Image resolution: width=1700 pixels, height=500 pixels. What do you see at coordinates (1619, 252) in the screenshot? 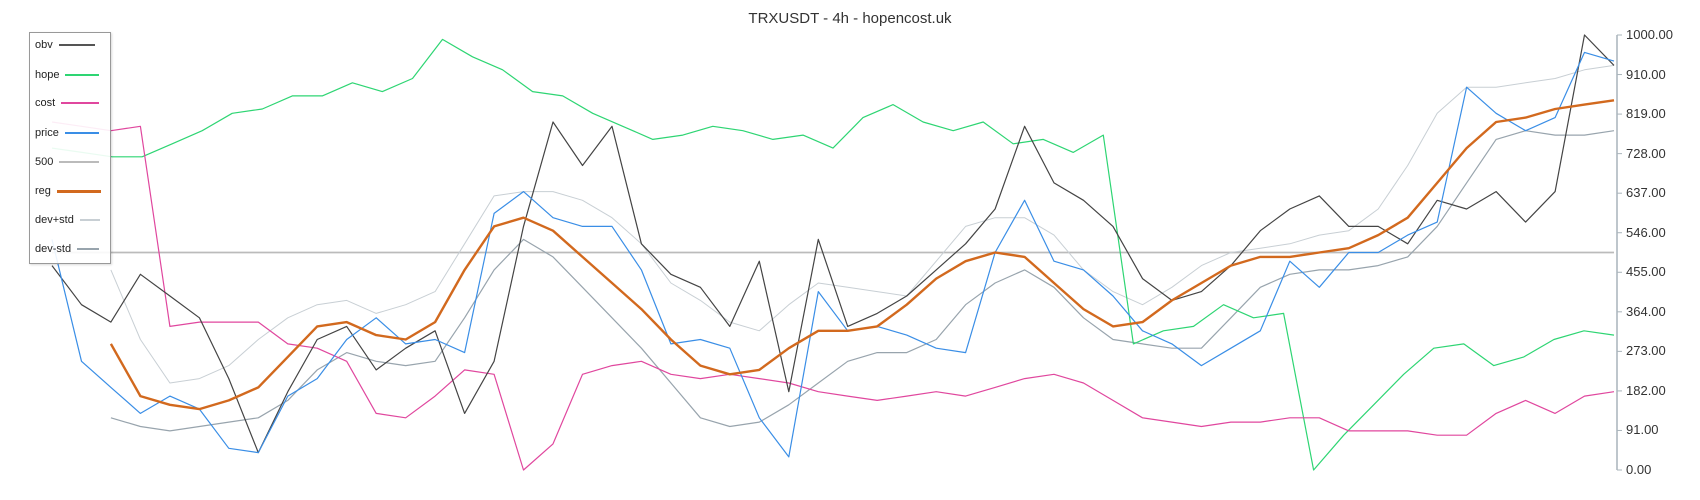
I see `y-axis` at bounding box center [1619, 252].